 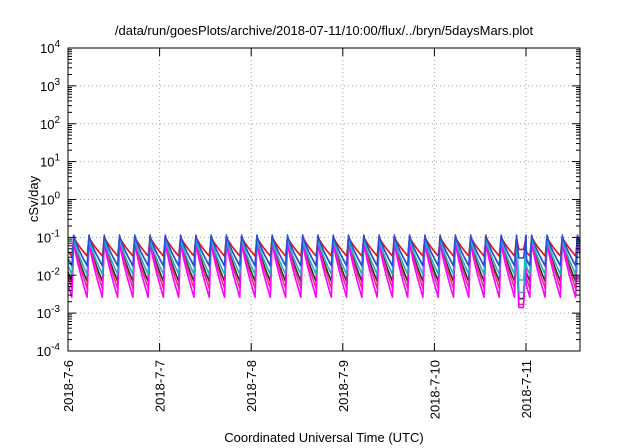 What do you see at coordinates (50, 47) in the screenshot?
I see `y-tick-label: 10⁴` at bounding box center [50, 47].